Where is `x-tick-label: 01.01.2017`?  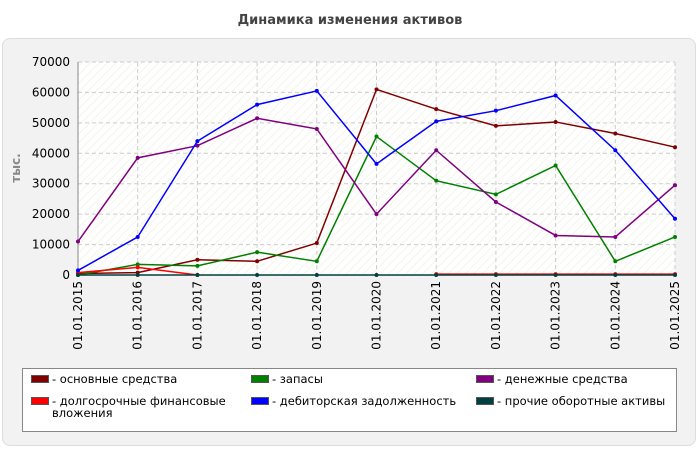
x-tick-label: 01.01.2017 is located at coordinates (197, 315).